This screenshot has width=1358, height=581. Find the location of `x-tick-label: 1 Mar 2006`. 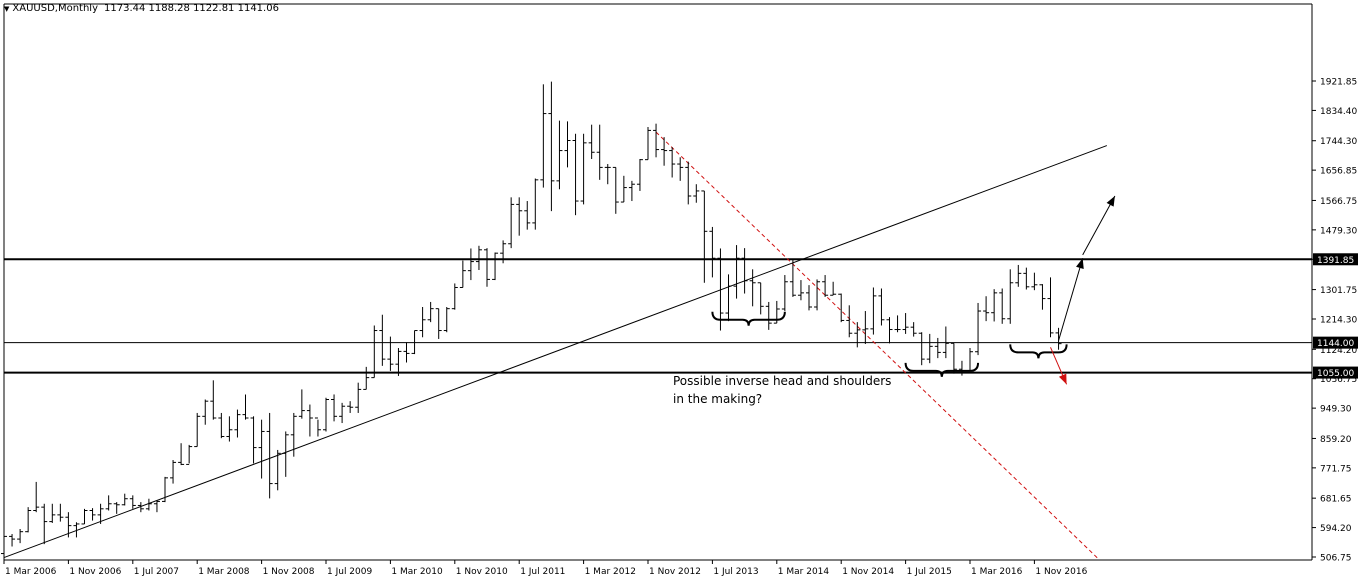

x-tick-label: 1 Mar 2006 is located at coordinates (31, 572).